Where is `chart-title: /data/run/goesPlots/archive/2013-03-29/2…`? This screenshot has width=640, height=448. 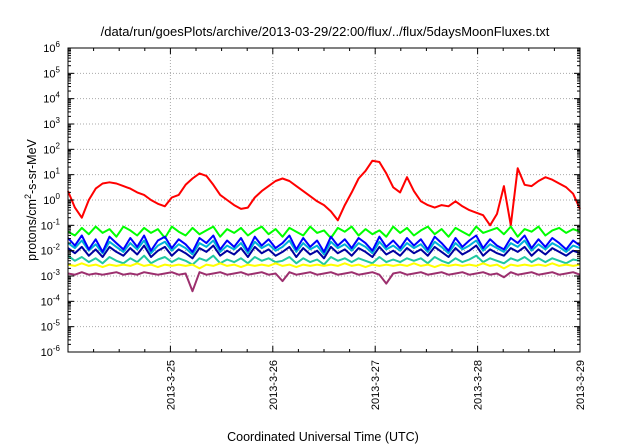 chart-title: /data/run/goesPlots/archive/2013-03-29/2… is located at coordinates (325, 31).